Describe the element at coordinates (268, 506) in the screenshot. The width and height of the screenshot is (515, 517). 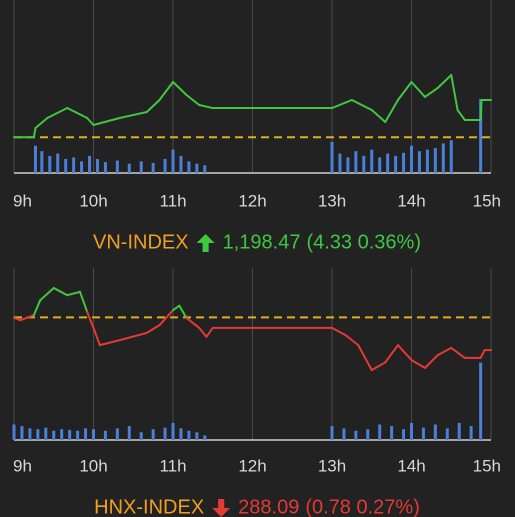
I see `index-value: 288.09` at that location.